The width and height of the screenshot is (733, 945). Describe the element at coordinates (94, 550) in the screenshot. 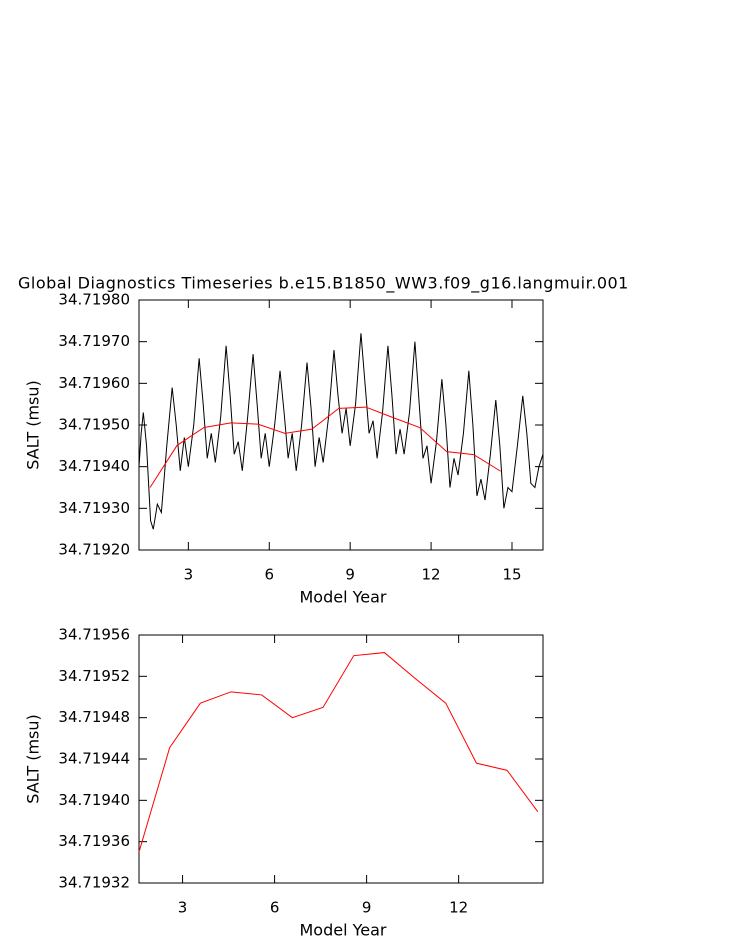

I see `y-tick-label: 34.71920` at that location.